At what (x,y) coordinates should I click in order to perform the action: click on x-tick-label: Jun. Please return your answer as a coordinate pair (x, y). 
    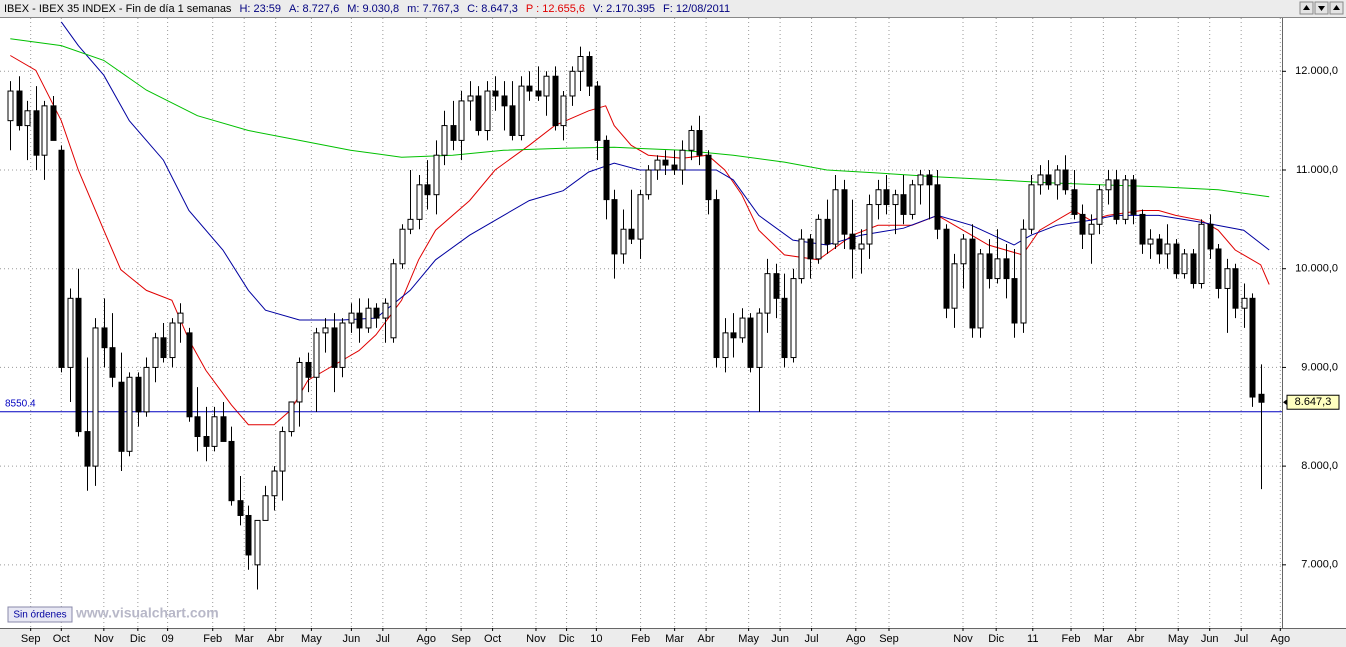
    Looking at the image, I should click on (351, 639).